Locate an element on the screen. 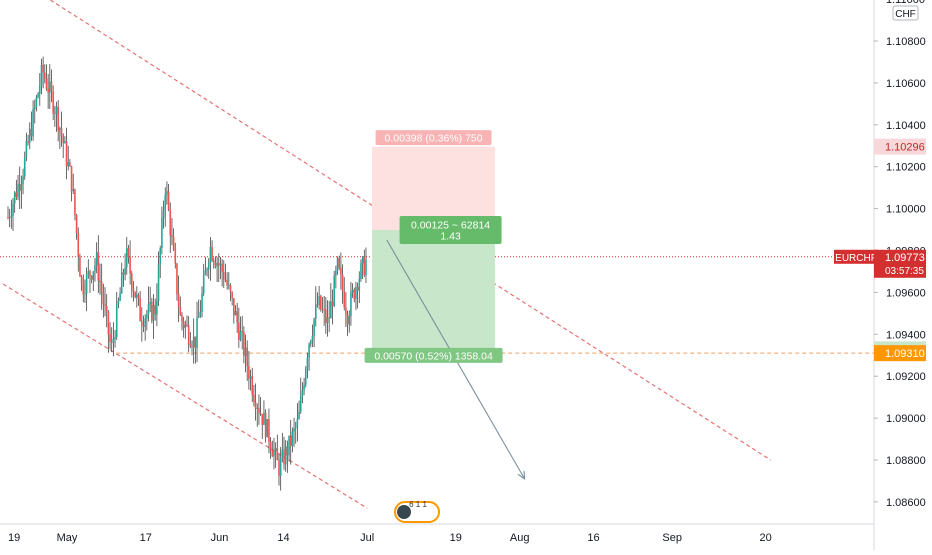 The height and width of the screenshot is (555, 932). symbol-tag-text: EURCHF is located at coordinates (856, 258).